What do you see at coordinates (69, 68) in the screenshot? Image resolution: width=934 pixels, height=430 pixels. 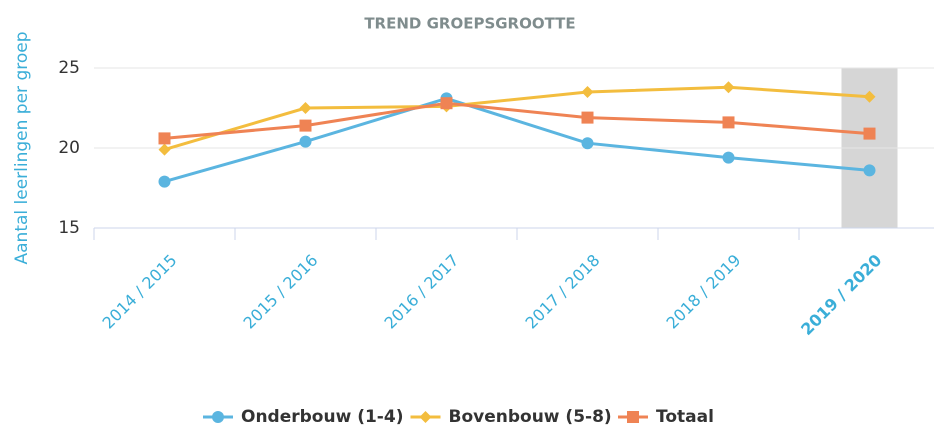 I see `y-tick-label: 25` at bounding box center [69, 68].